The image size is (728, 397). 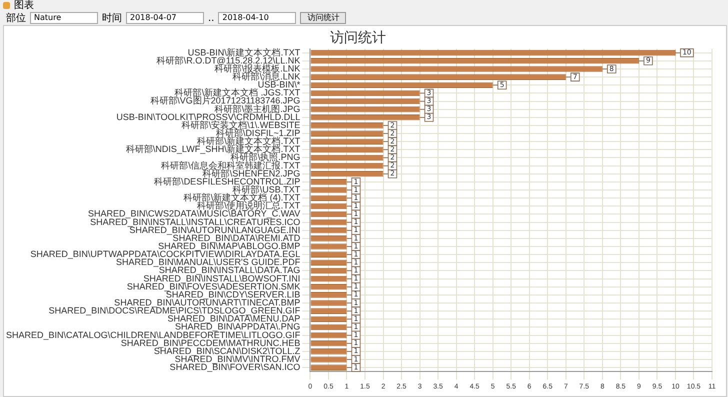 I want to click on y-tick-label: SHARED_BIN\PECCDEM\MATHRUNC.HEB, so click(x=210, y=343).